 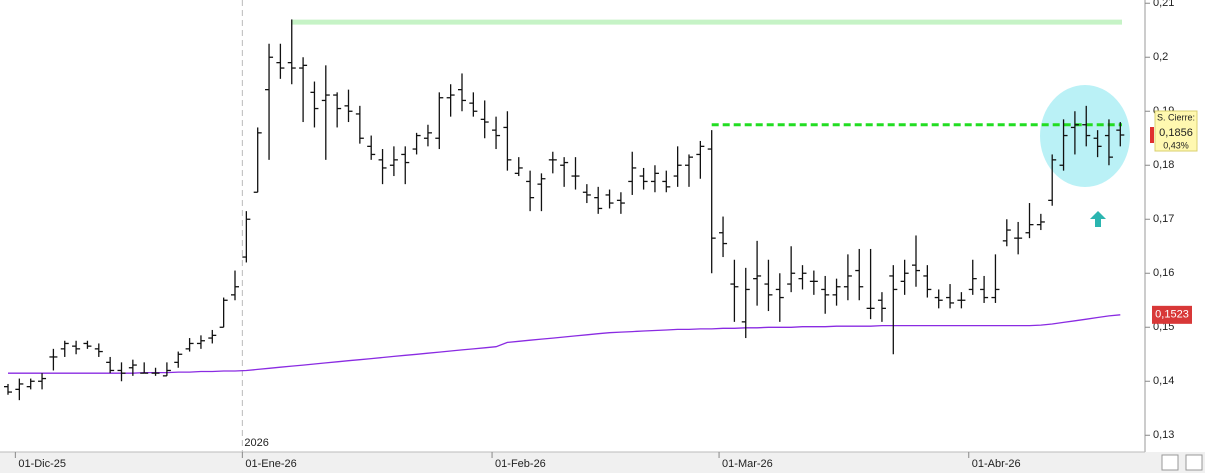 What do you see at coordinates (602, 462) in the screenshot?
I see `date-bar` at bounding box center [602, 462].